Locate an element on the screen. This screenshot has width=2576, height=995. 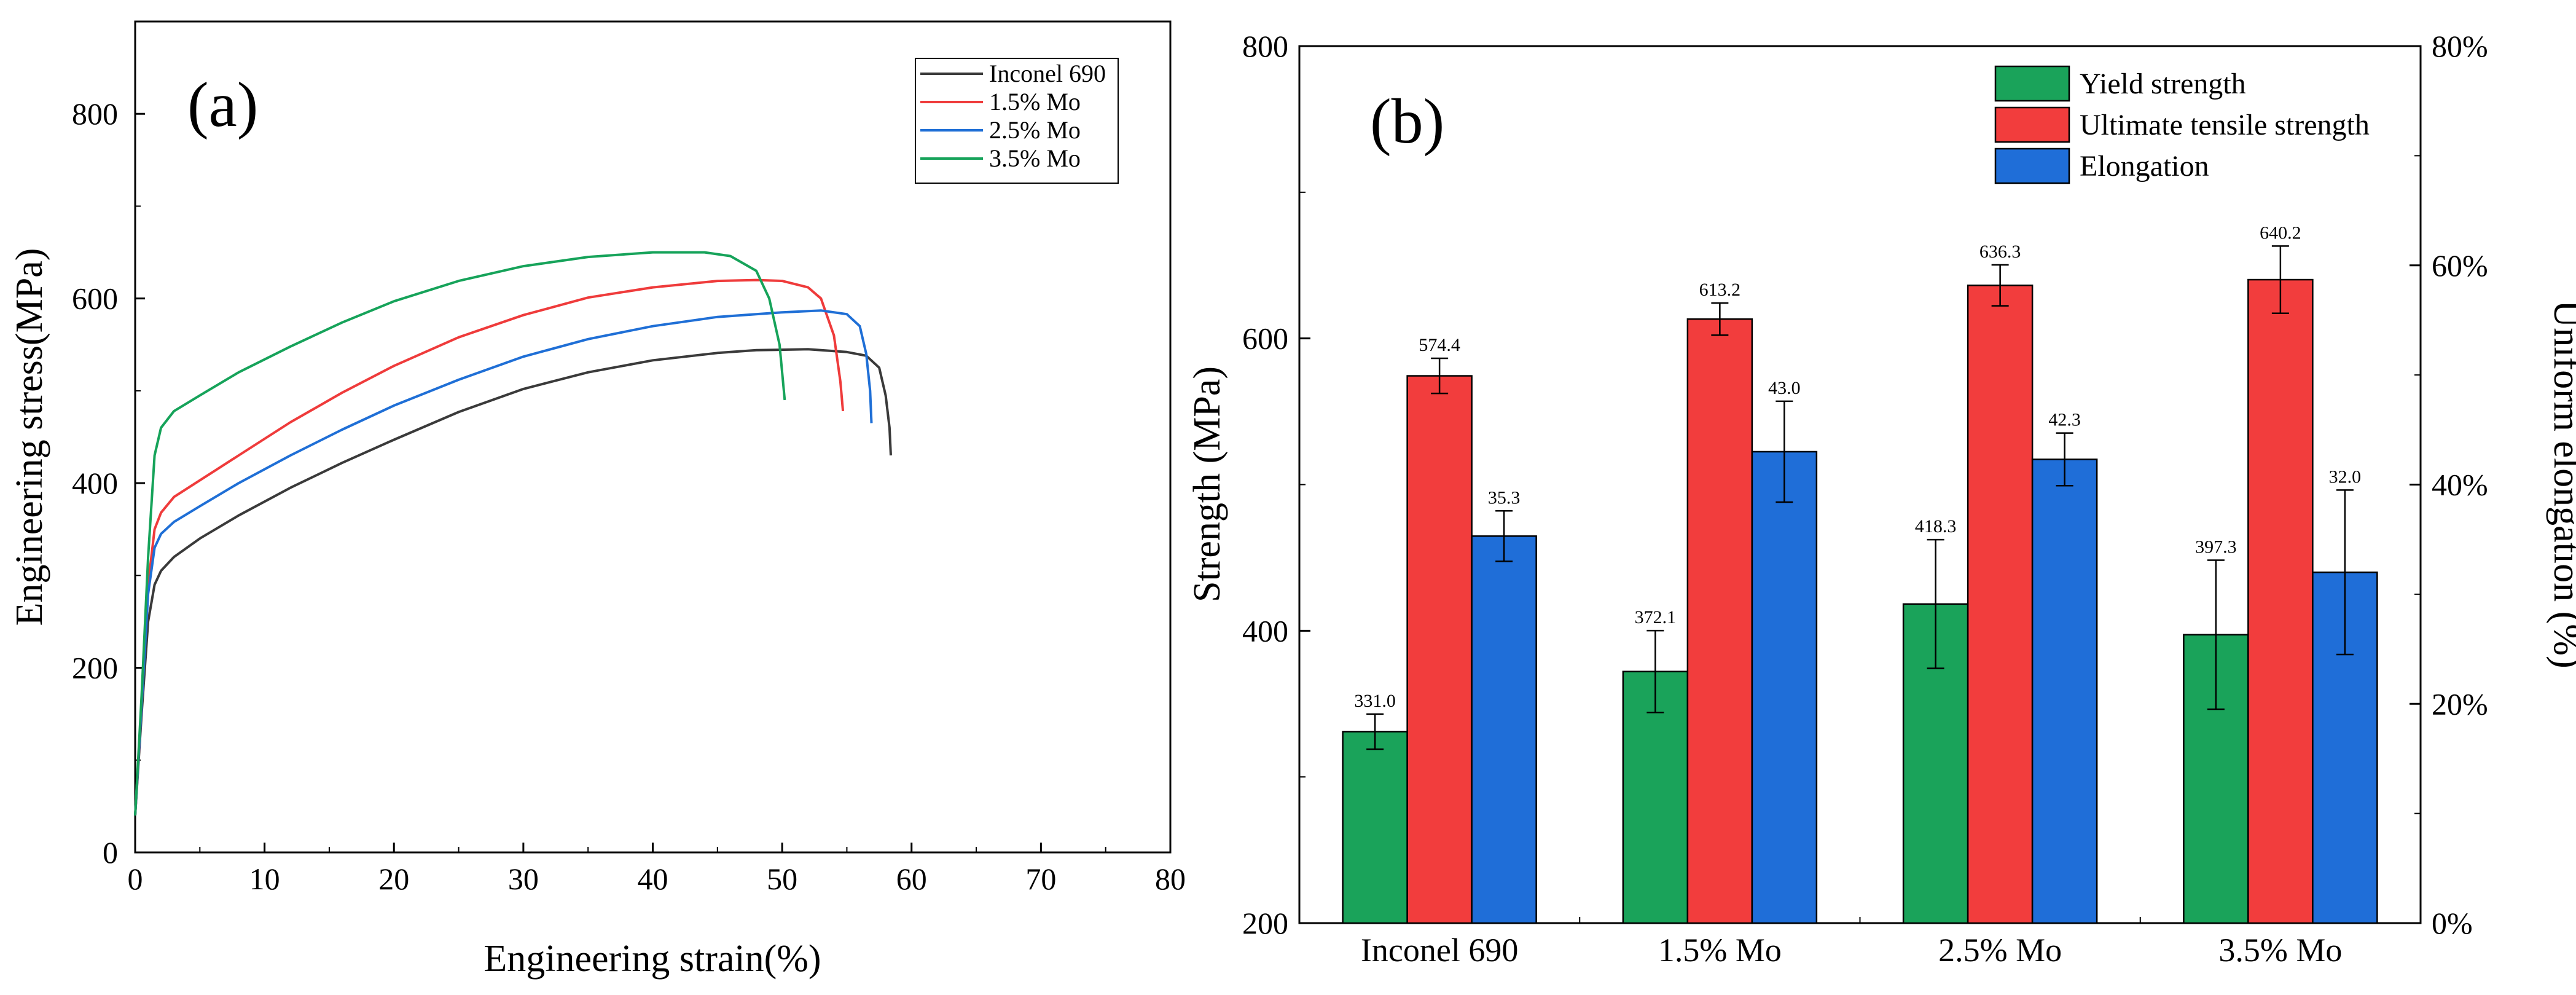
panel-a-label: (a) is located at coordinates (223, 104).